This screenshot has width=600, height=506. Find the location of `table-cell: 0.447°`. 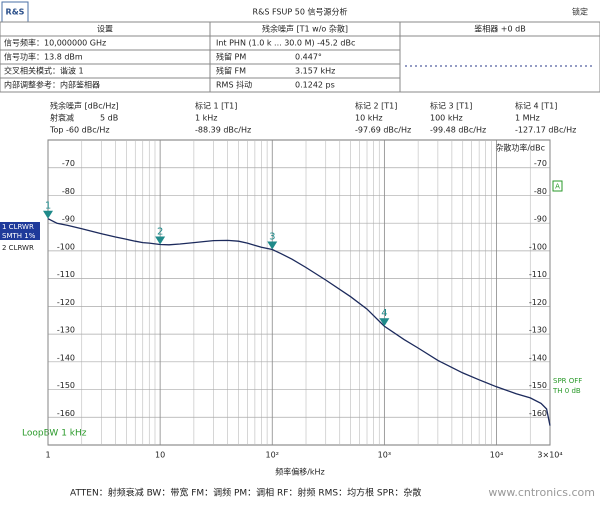

table-cell: 0.447° is located at coordinates (308, 57).